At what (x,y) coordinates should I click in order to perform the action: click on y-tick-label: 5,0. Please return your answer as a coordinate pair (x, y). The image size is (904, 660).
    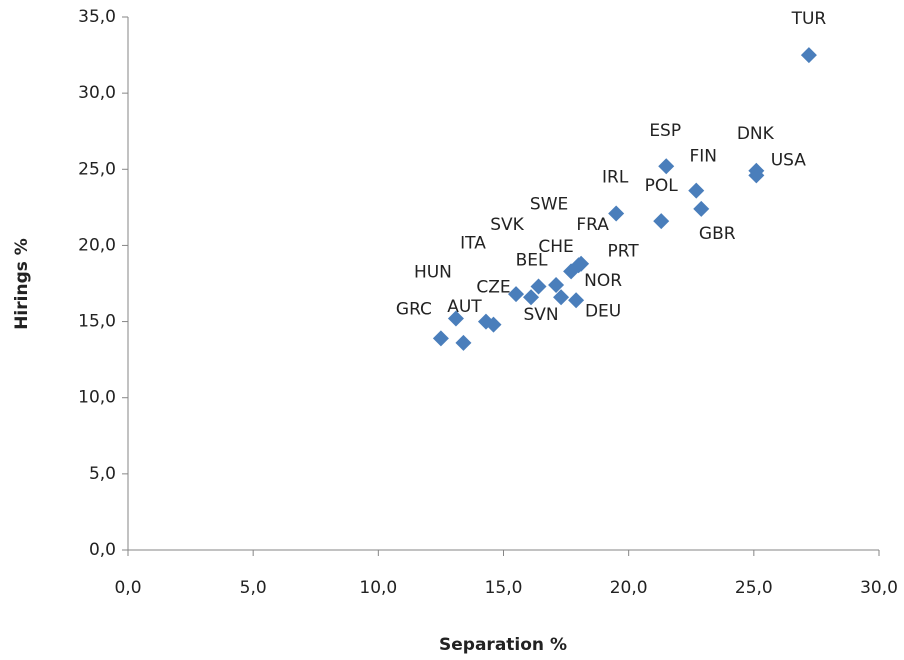
    Looking at the image, I should click on (102, 474).